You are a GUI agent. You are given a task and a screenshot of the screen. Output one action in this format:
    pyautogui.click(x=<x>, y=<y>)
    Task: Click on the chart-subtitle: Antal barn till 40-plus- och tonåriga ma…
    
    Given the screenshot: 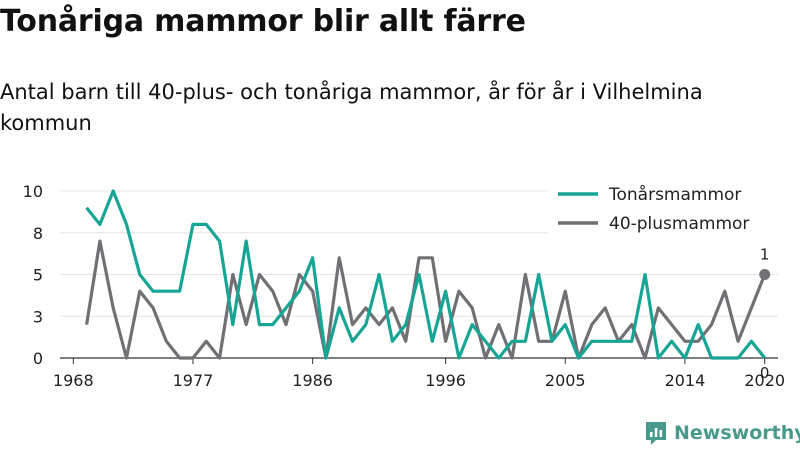 What is the action you would take?
    pyautogui.click(x=351, y=107)
    